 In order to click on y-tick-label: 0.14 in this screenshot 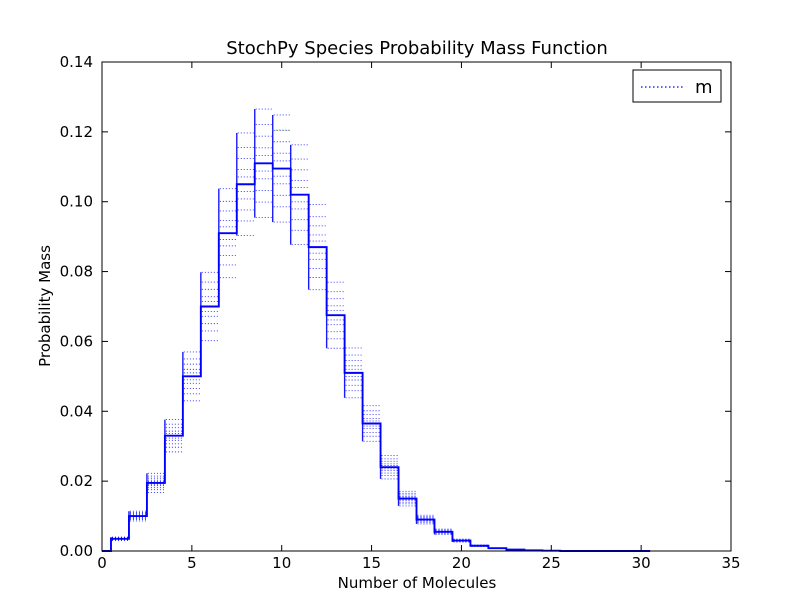, I will do `click(76, 62)`.